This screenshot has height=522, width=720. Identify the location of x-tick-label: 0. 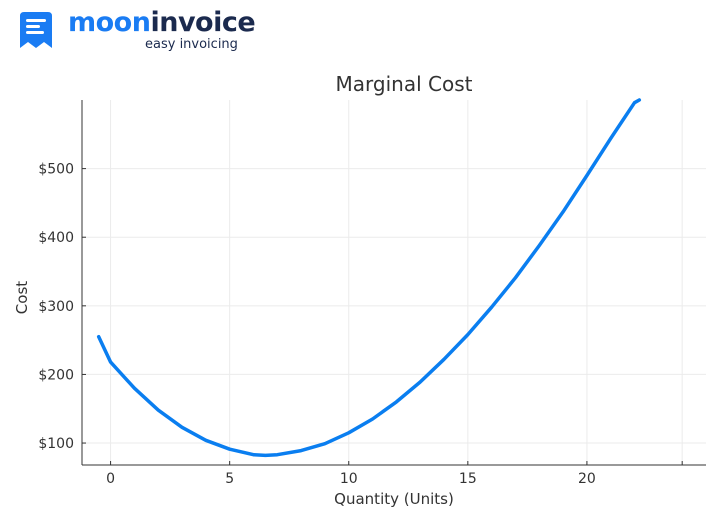
(110, 479).